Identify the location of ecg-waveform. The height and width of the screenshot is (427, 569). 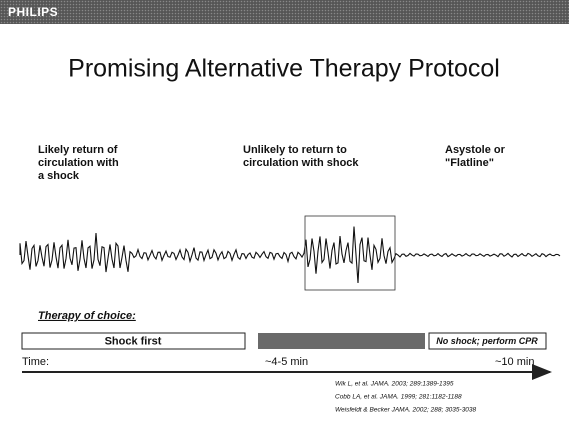
(290, 255).